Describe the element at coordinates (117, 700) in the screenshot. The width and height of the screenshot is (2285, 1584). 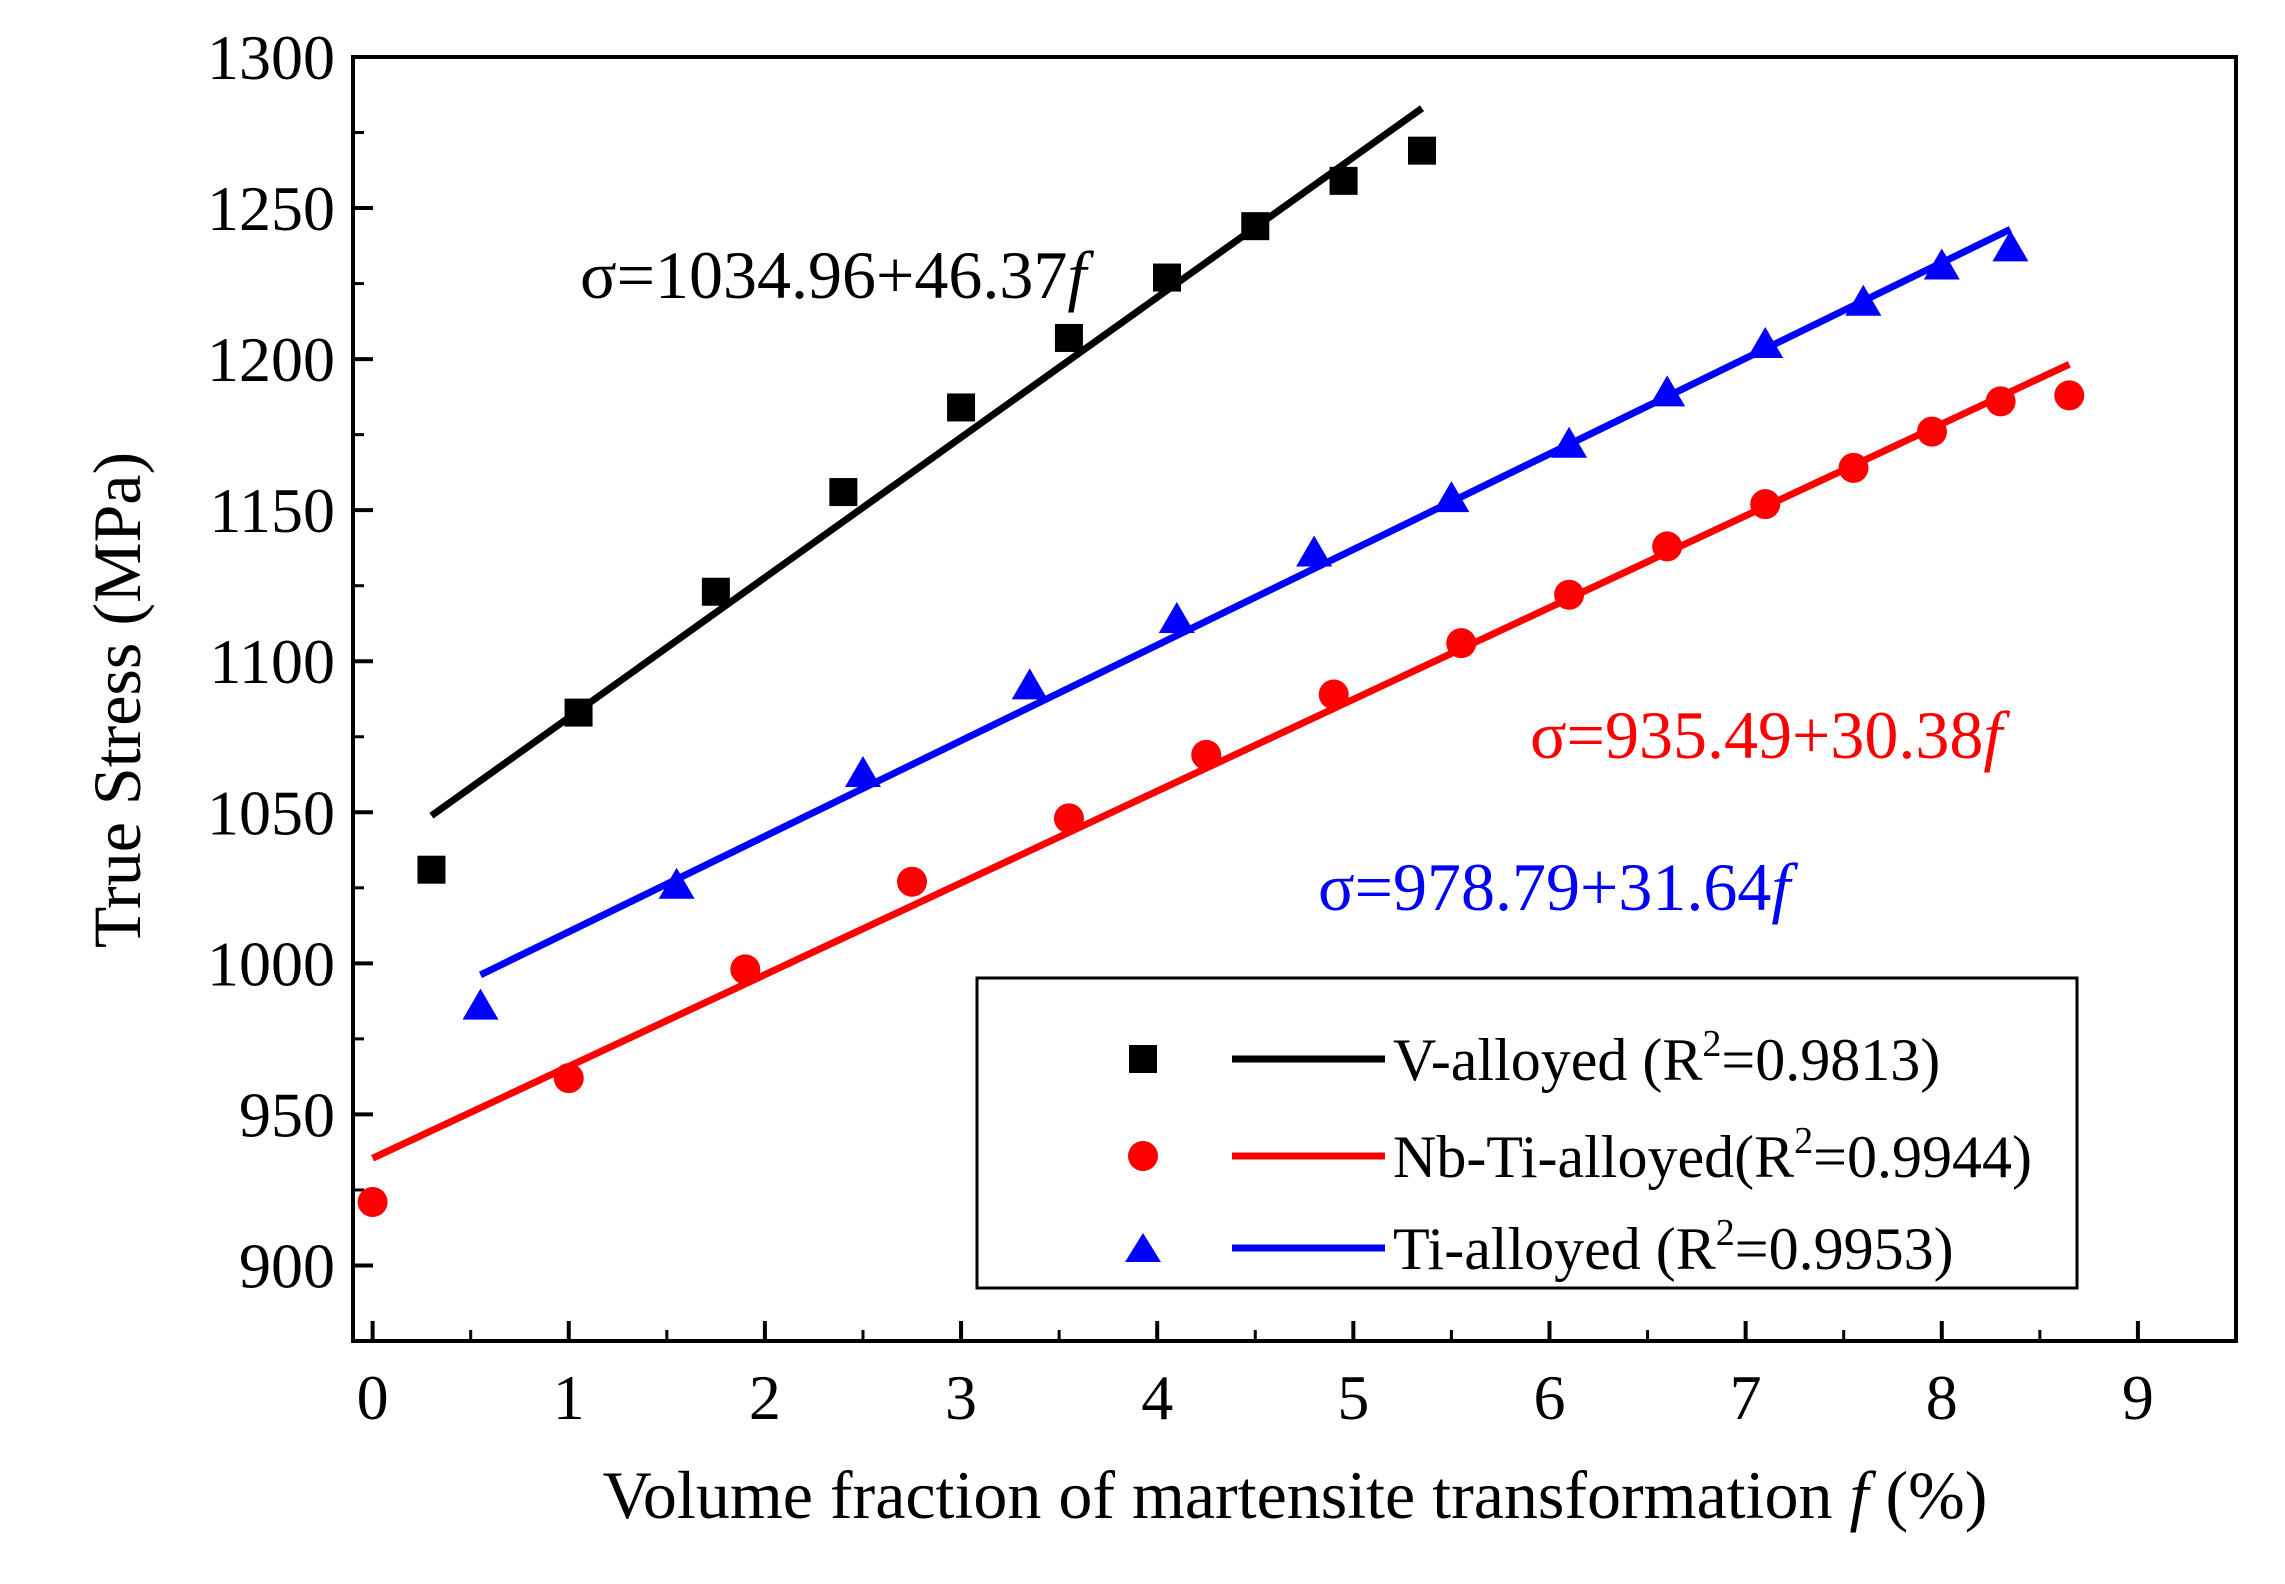
I see `y-axis-title: True Stress (MPa)` at that location.